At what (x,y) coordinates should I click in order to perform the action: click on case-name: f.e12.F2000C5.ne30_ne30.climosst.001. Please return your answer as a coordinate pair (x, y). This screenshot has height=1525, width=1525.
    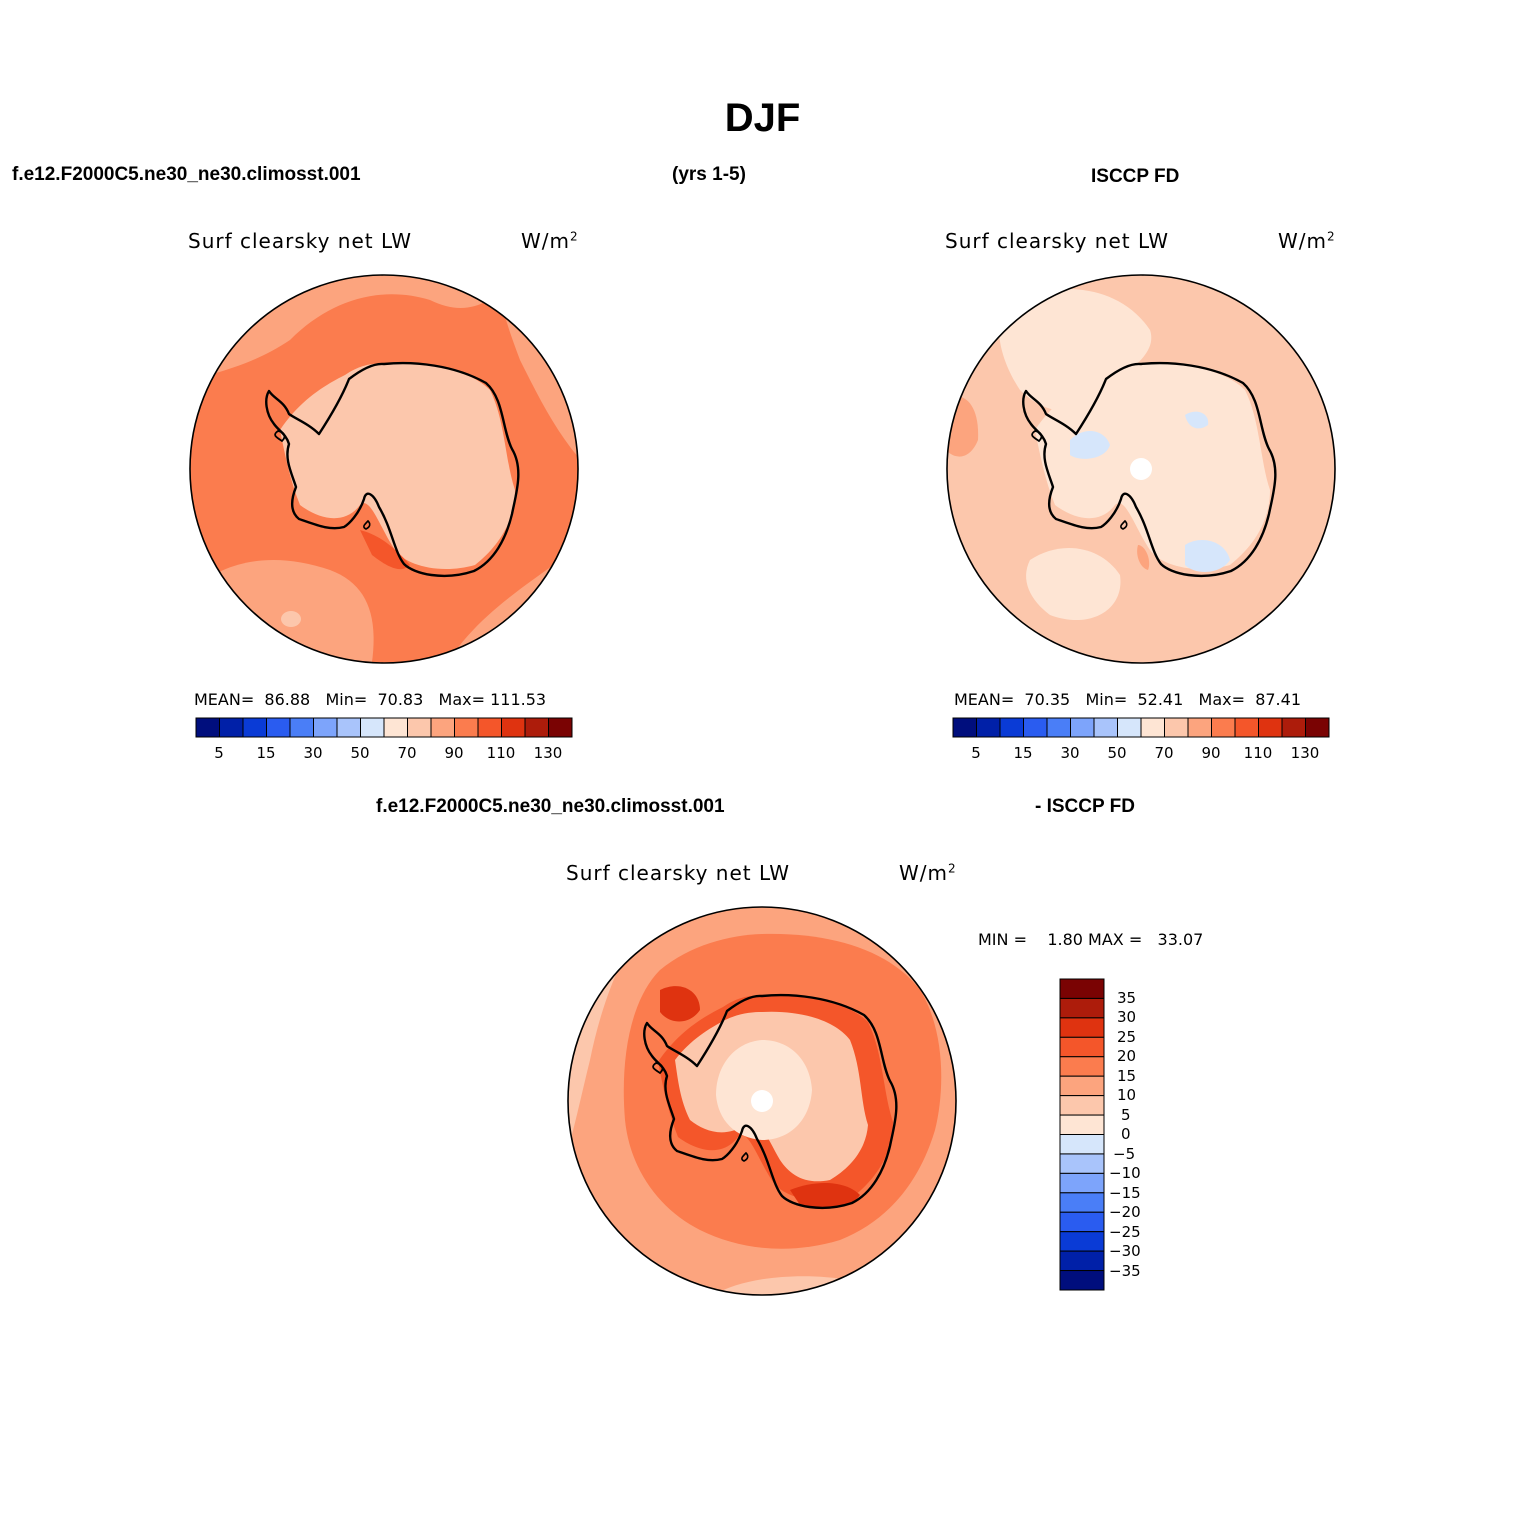
    Looking at the image, I should click on (186, 174).